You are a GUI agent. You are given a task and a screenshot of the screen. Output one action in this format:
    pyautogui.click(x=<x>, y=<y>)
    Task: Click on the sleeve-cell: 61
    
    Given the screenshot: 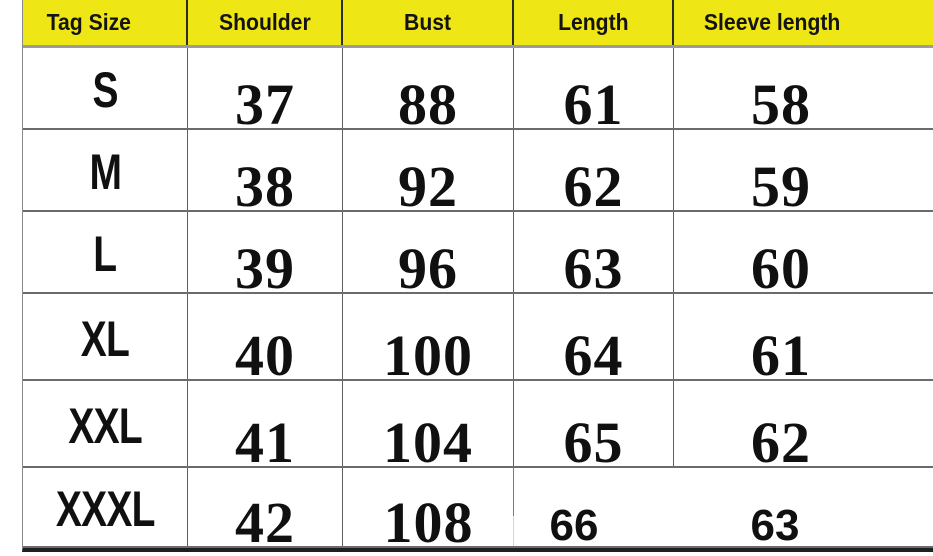 What is the action you would take?
    pyautogui.click(x=803, y=339)
    